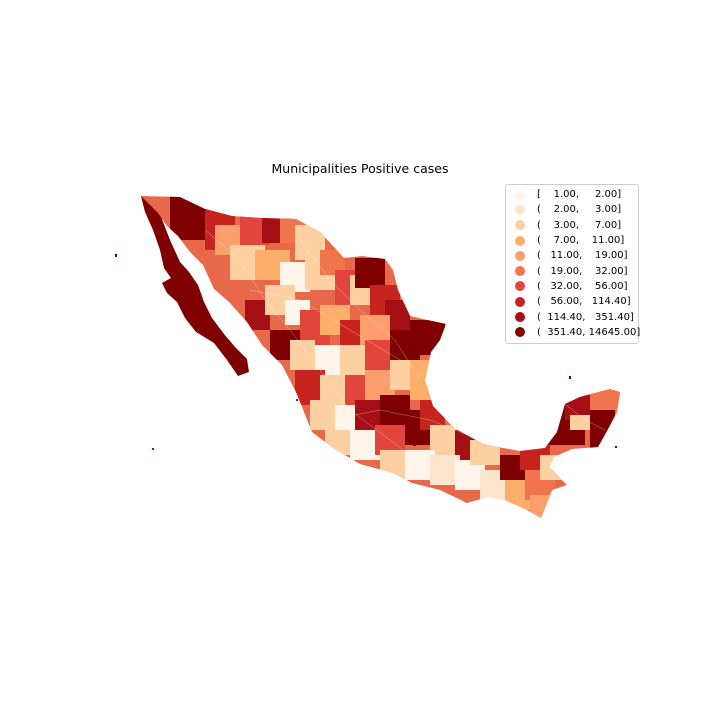  I want to click on legend-item: ( 2.00, 3.00], so click(572, 209).